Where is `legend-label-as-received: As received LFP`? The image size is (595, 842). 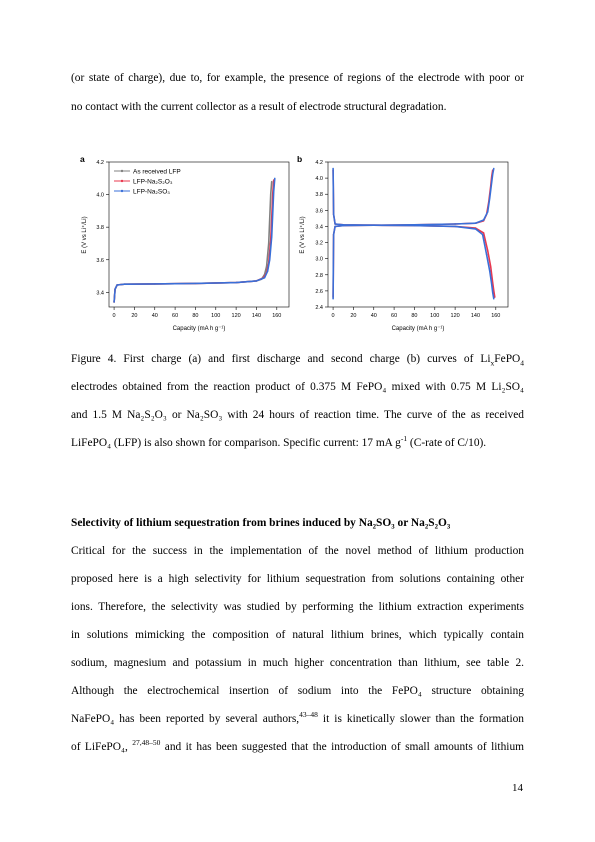
legend-label-as-received: As received LFP is located at coordinates (157, 172).